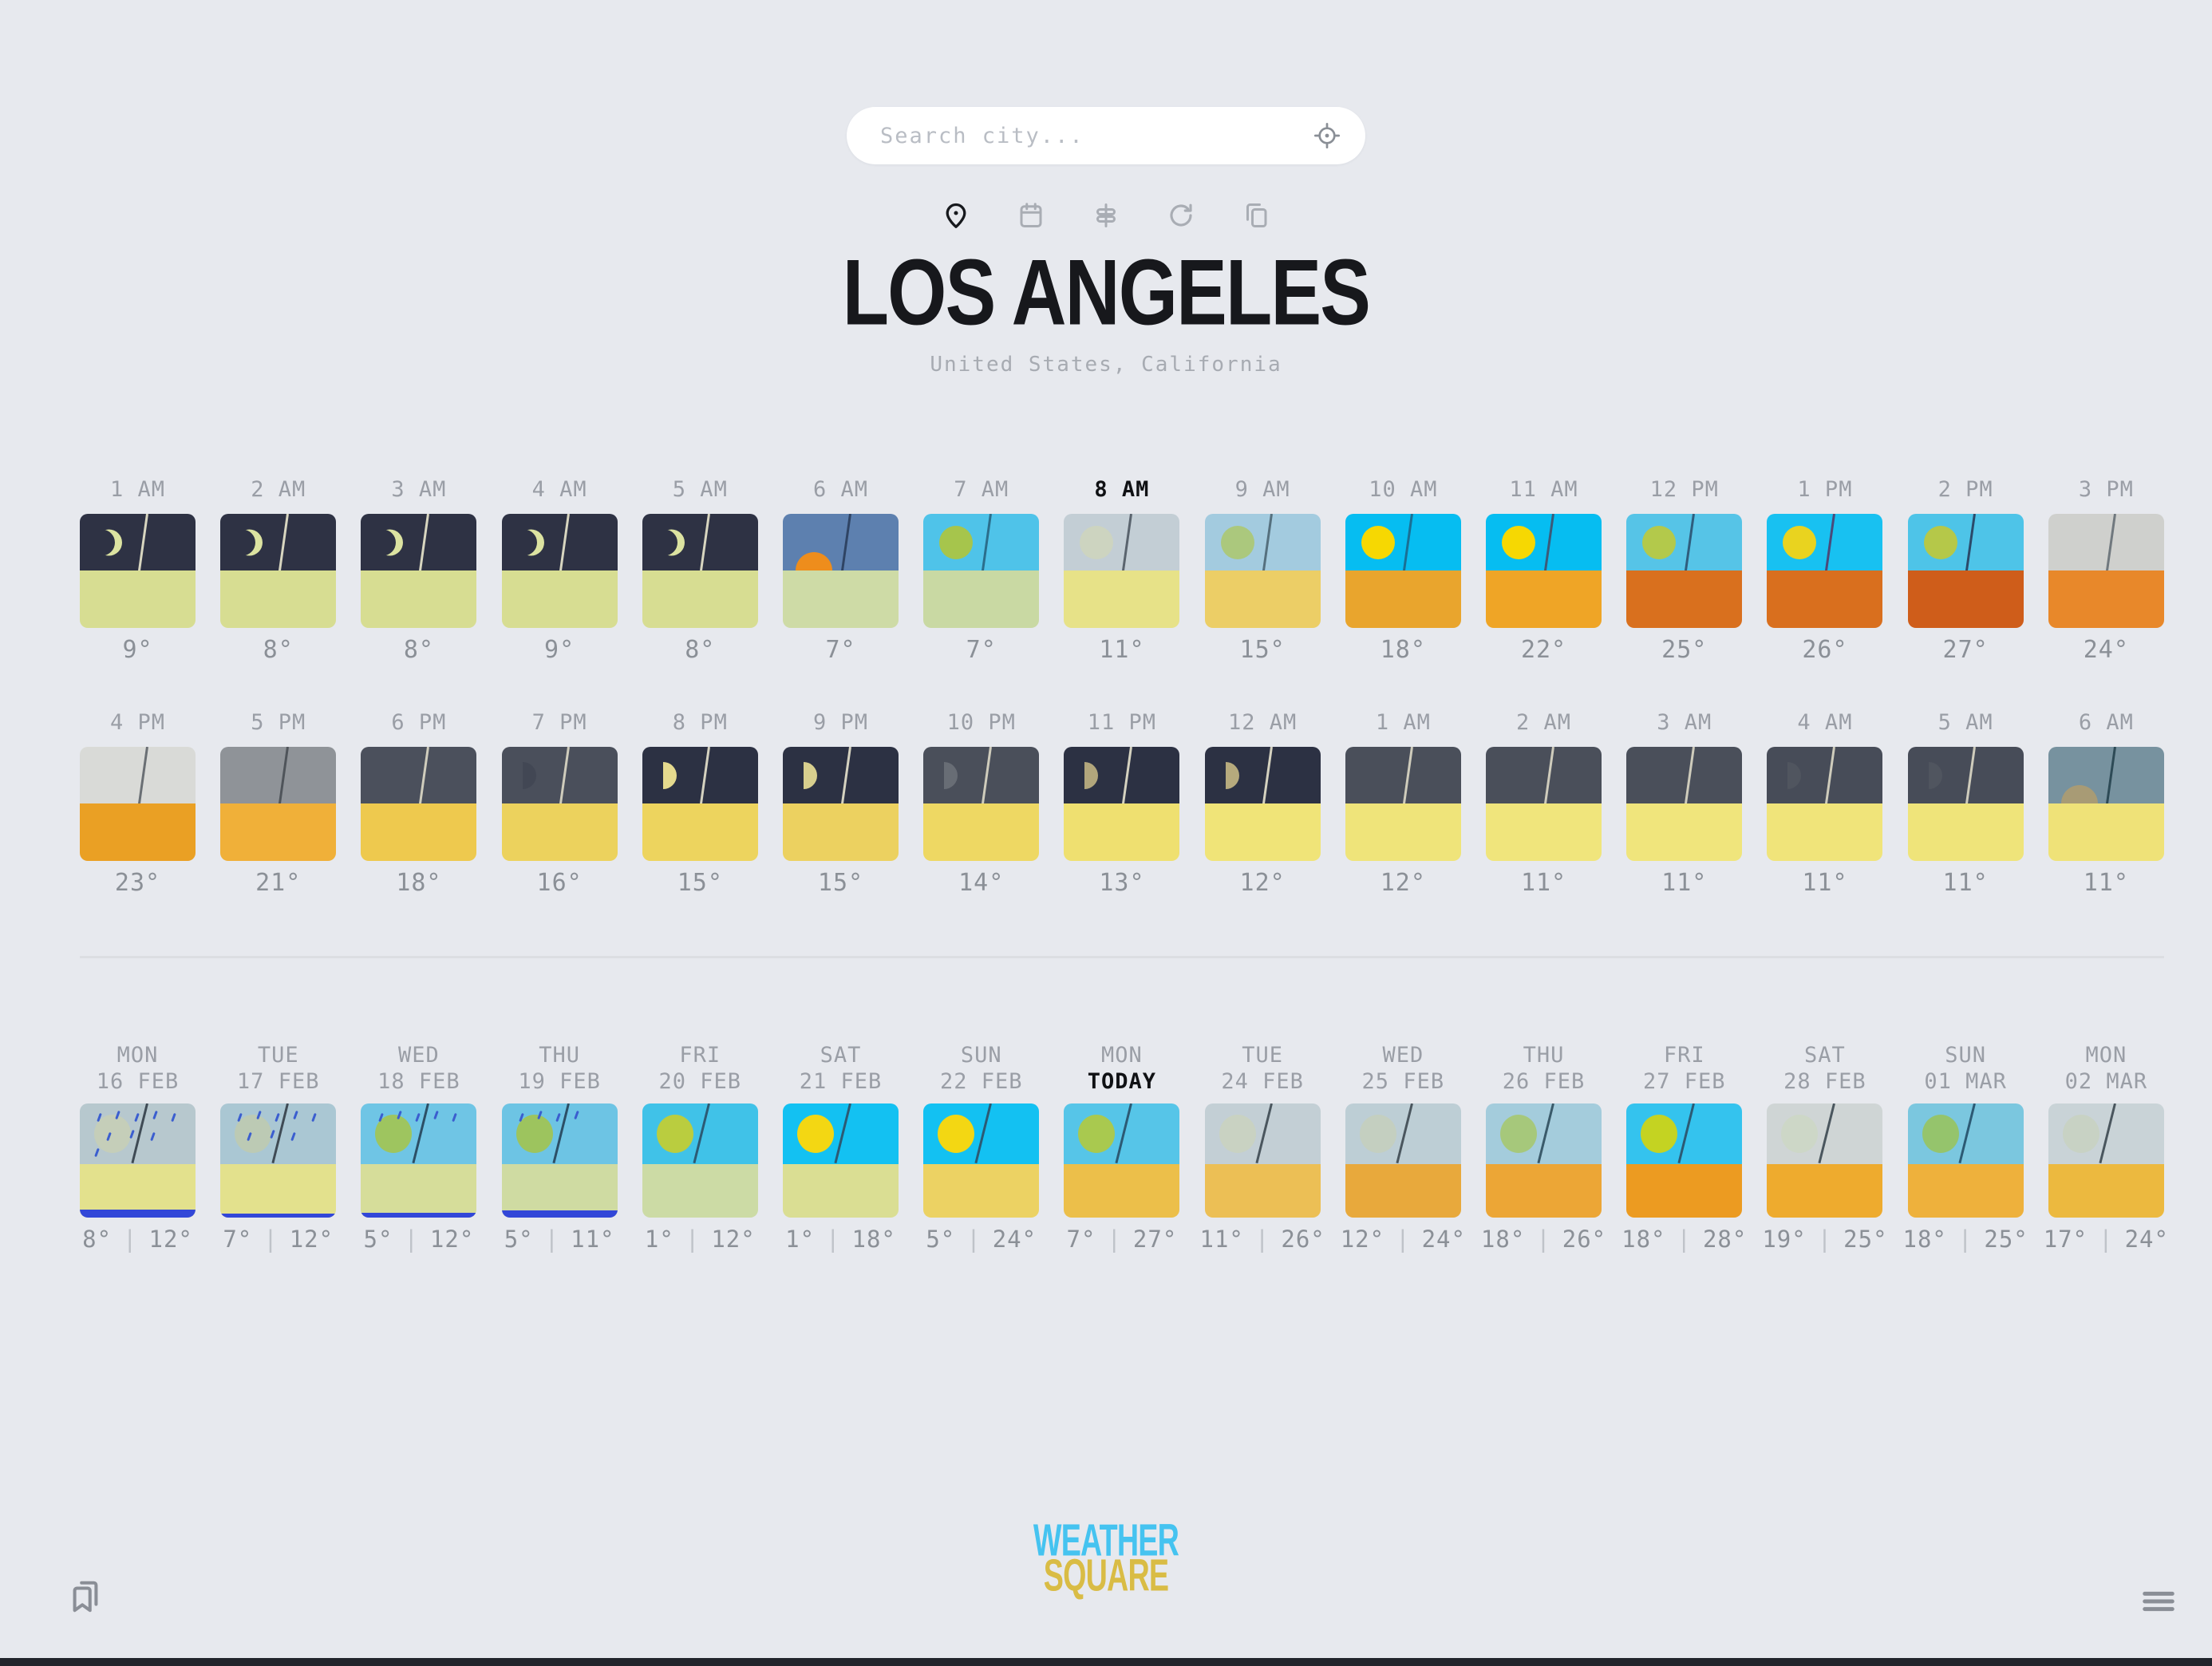  I want to click on day-cell: MON 02 MAR 17° | 24°, so click(2106, 1147).